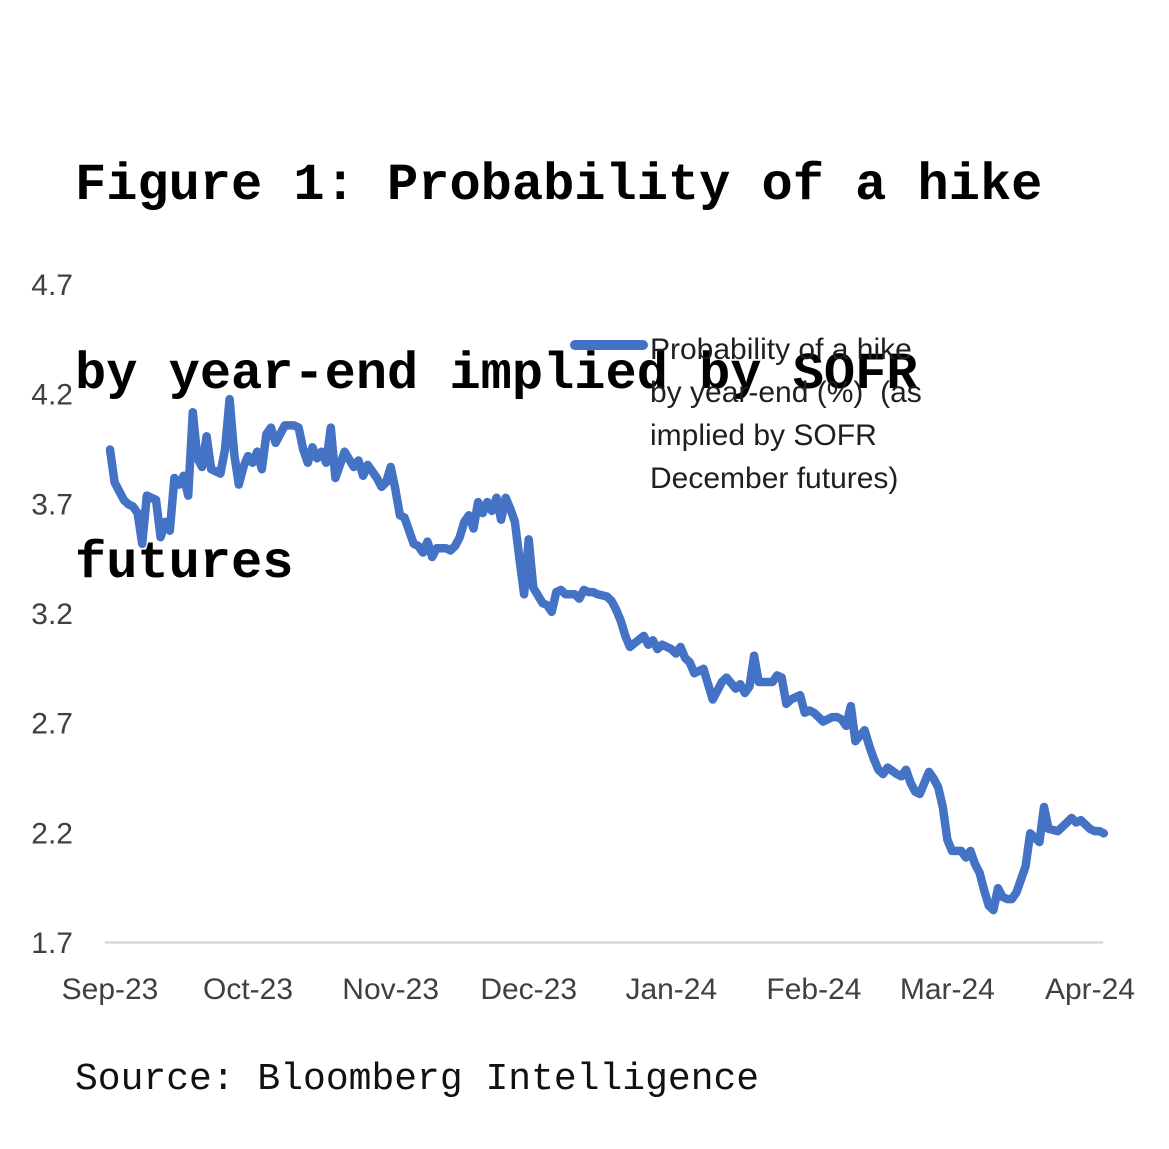  Describe the element at coordinates (184, 563) in the screenshot. I see `figure-title-line-3: futures` at that location.